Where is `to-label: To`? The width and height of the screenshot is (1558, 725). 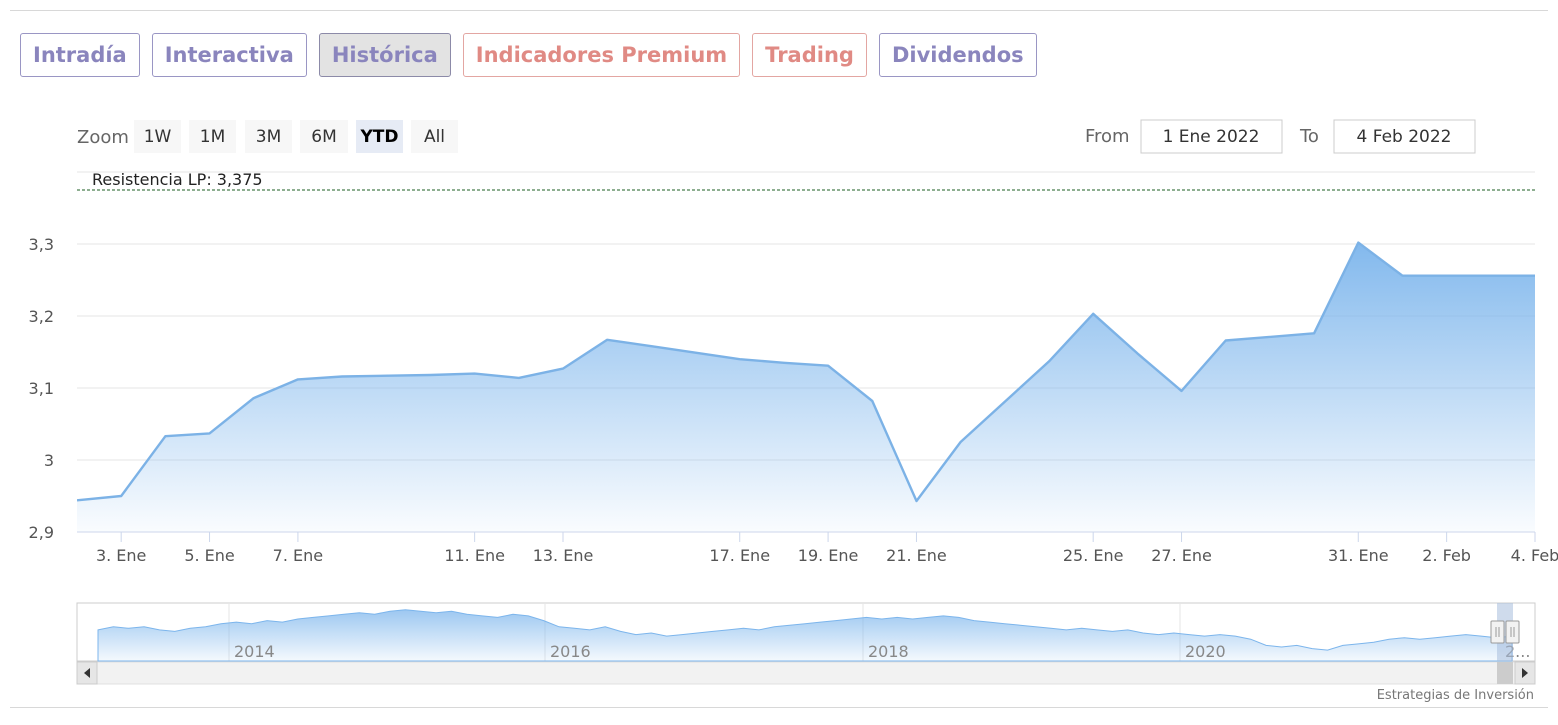
to-label: To is located at coordinates (1309, 136).